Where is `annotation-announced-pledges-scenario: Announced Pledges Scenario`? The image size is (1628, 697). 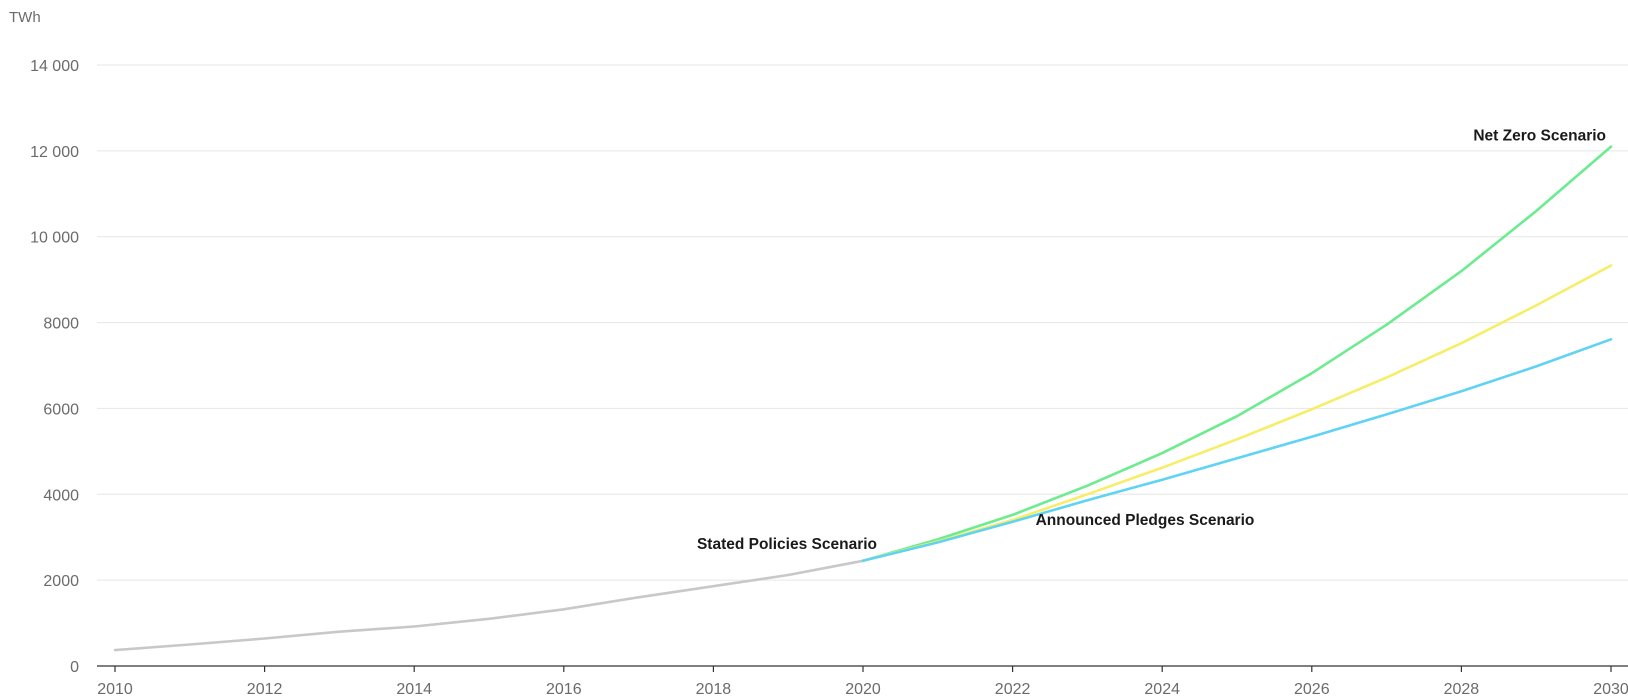 annotation-announced-pledges-scenario: Announced Pledges Scenario is located at coordinates (1145, 520).